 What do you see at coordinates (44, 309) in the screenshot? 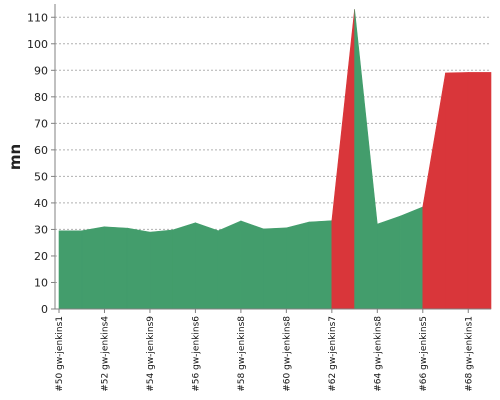
I see `y-tick-label: 0` at bounding box center [44, 309].